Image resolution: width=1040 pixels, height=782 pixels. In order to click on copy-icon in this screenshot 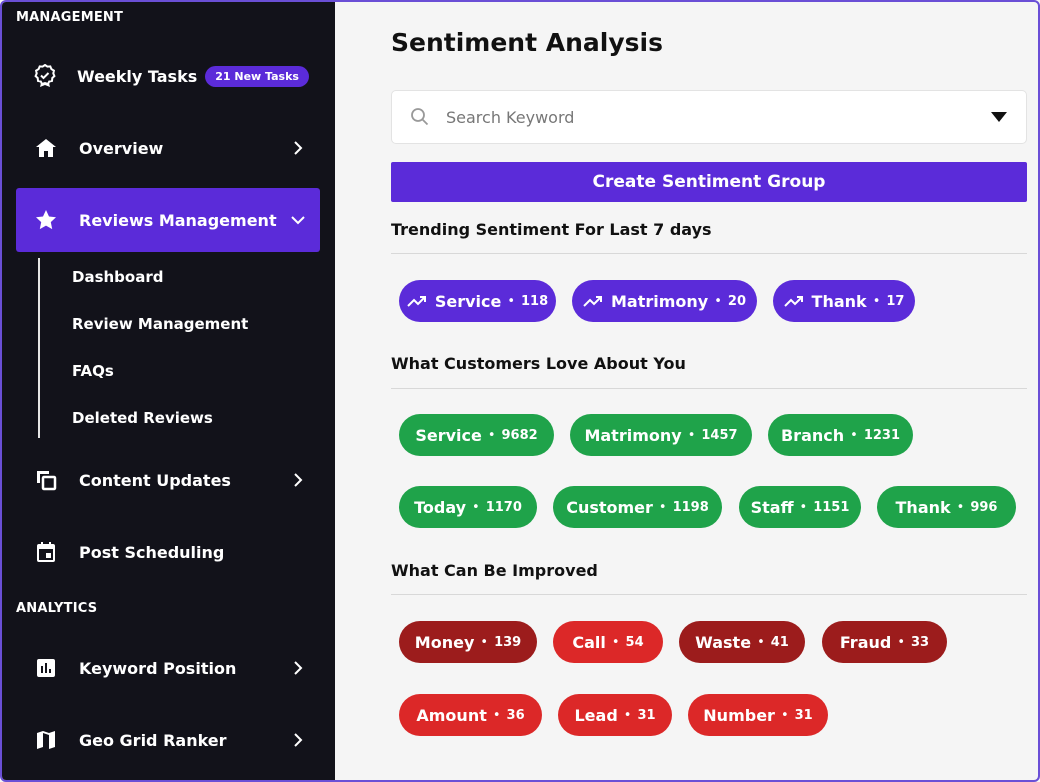, I will do `click(46, 480)`.